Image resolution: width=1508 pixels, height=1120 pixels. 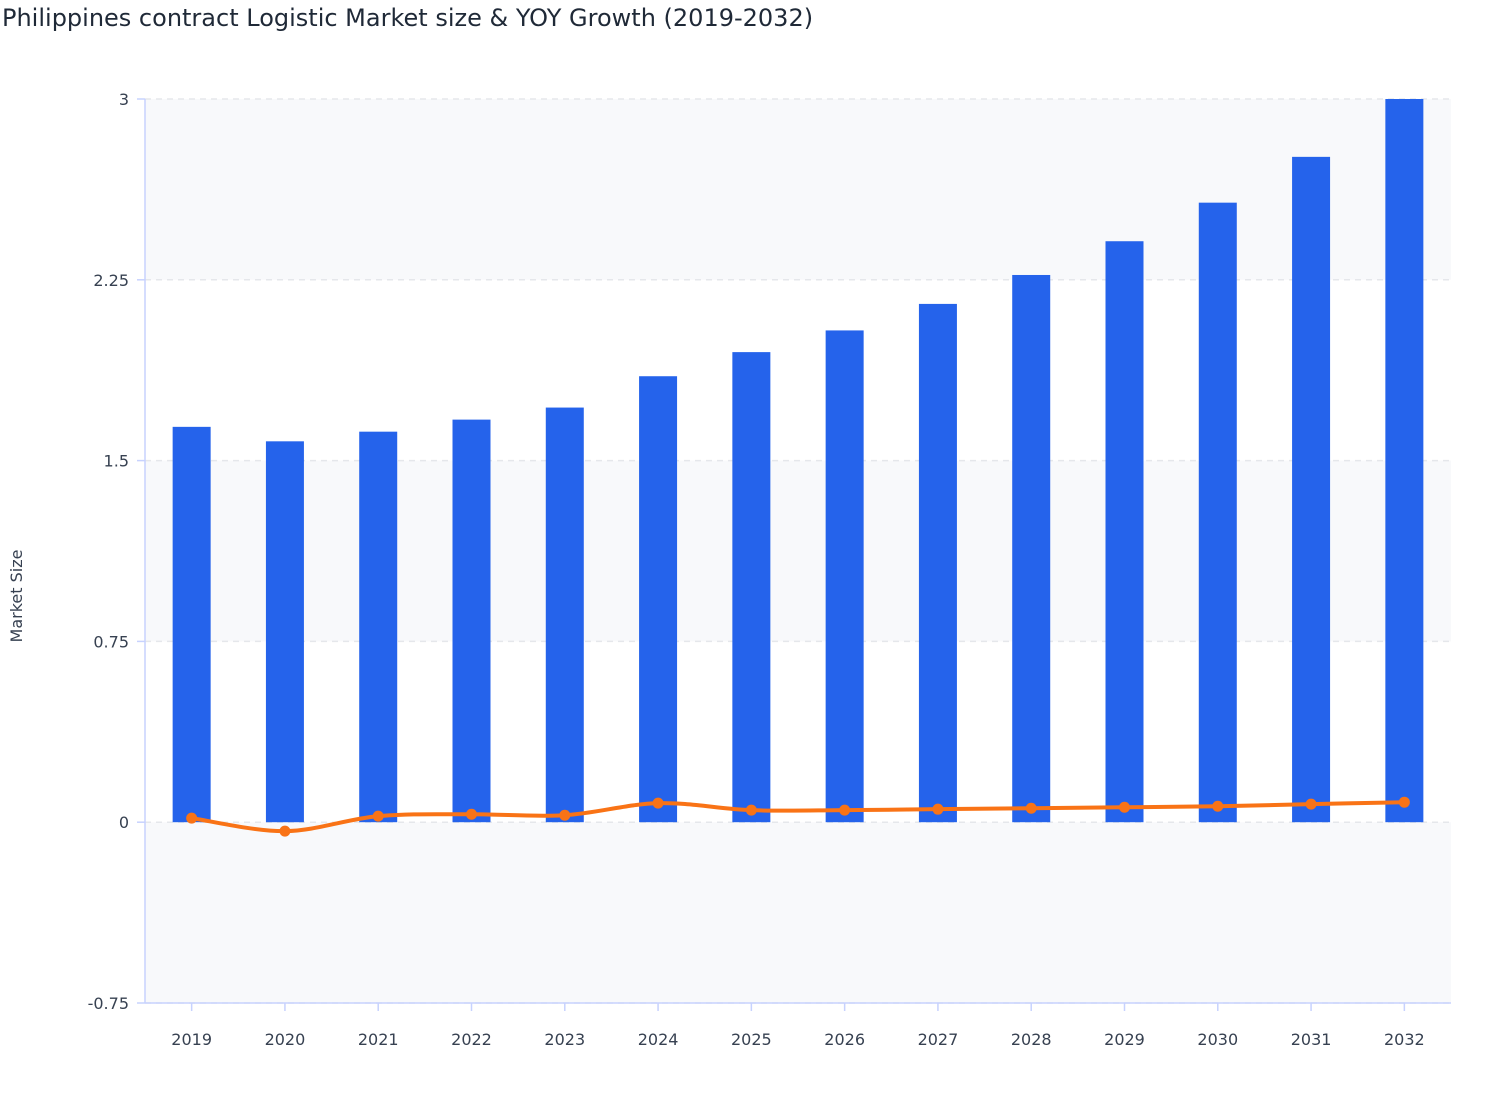 What do you see at coordinates (658, 1039) in the screenshot?
I see `x-tick-label: 2024` at bounding box center [658, 1039].